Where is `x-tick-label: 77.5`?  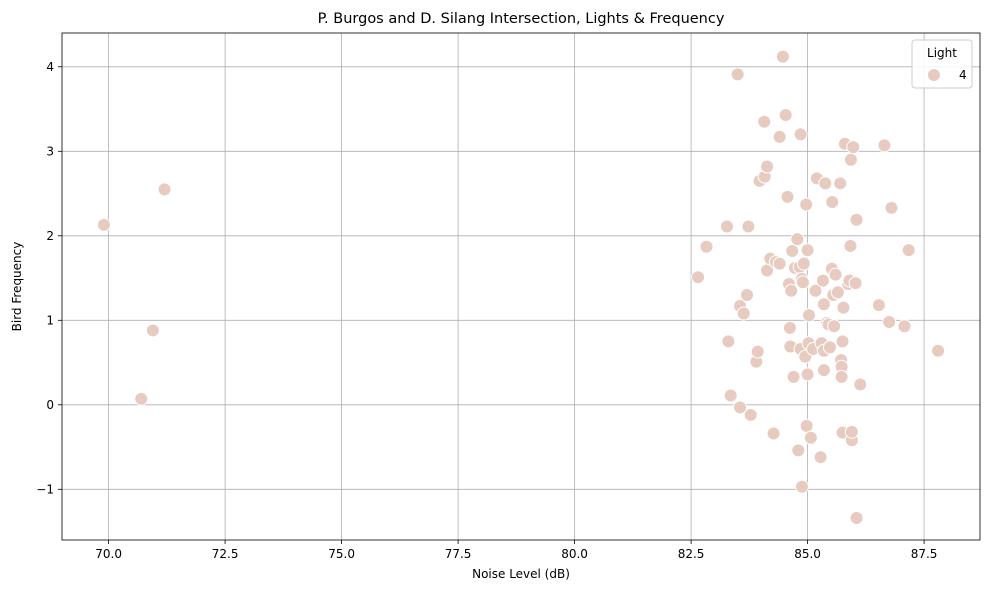
x-tick-label: 77.5 is located at coordinates (458, 554).